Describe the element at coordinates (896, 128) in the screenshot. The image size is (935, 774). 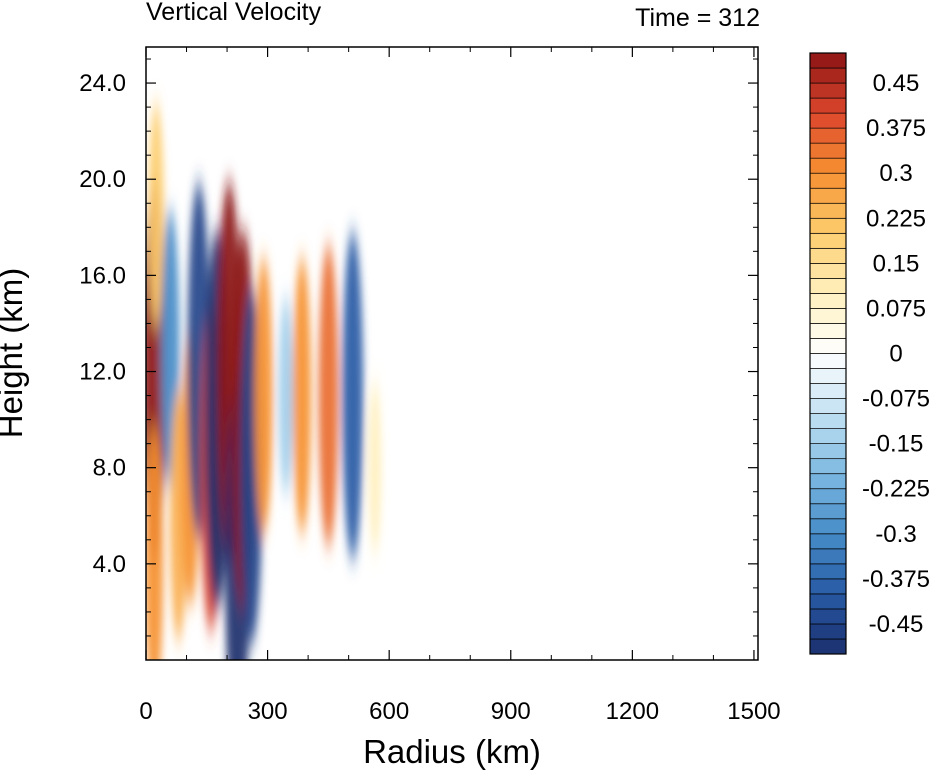
I see `colorbar-tick-label: 0.375` at that location.